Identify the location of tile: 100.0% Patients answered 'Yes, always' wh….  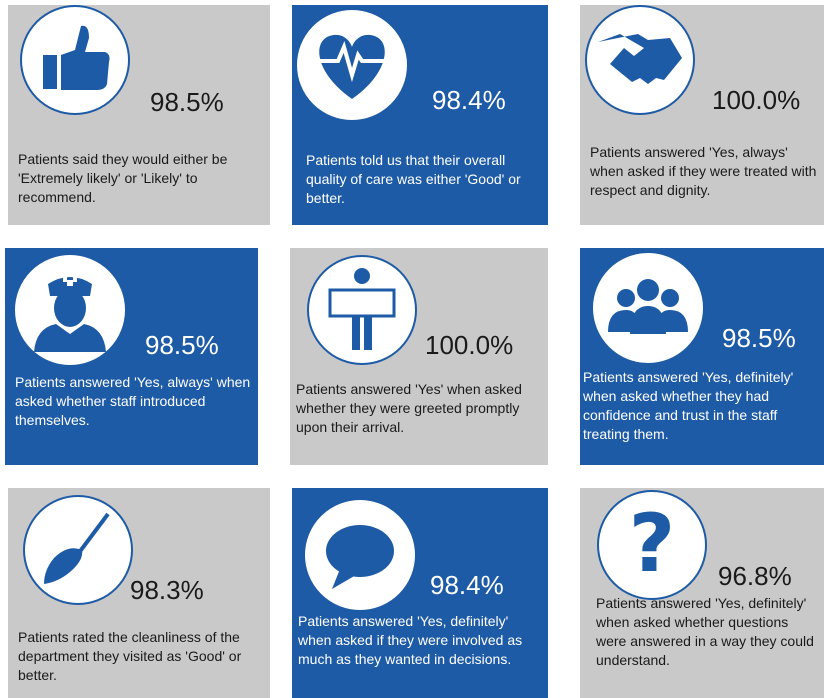
(702, 115).